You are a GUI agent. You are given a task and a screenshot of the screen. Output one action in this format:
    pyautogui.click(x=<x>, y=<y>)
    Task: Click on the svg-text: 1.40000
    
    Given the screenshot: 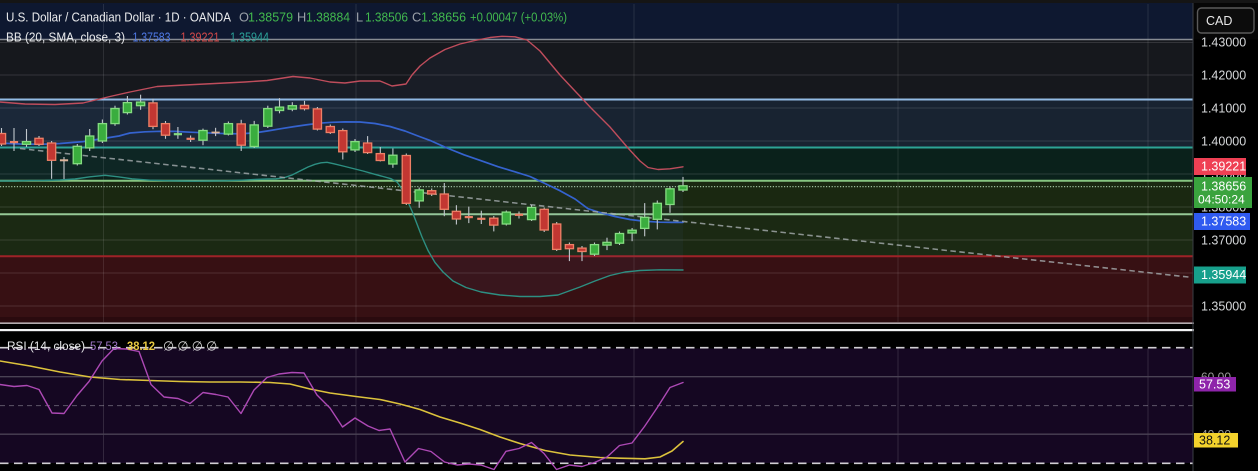 What is the action you would take?
    pyautogui.click(x=1223, y=142)
    